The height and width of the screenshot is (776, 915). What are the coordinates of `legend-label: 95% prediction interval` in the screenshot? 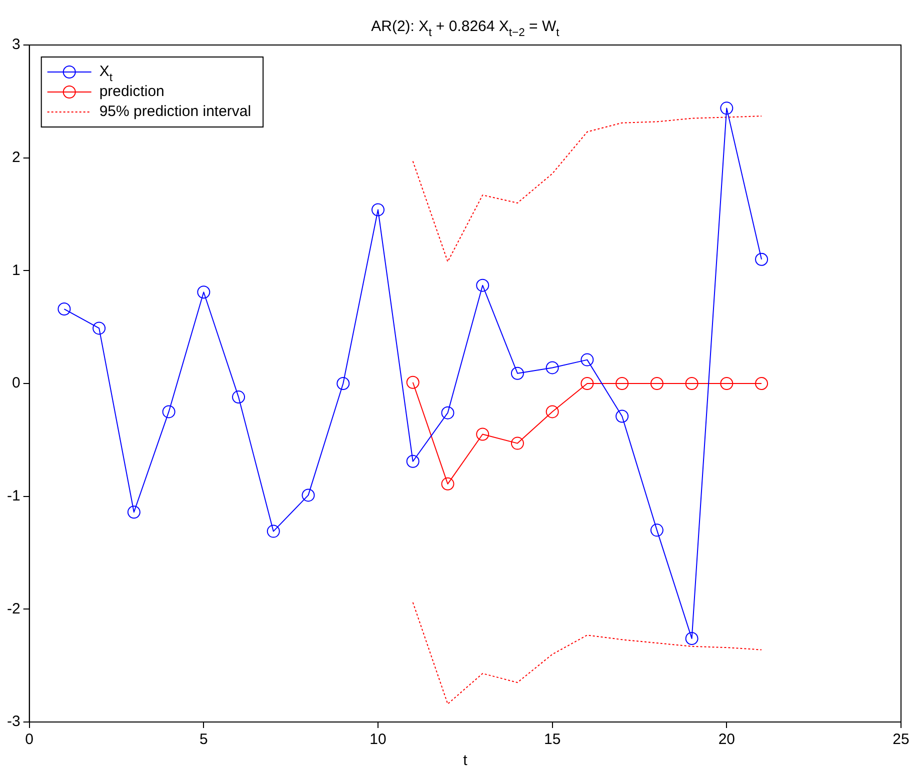 It's located at (175, 111).